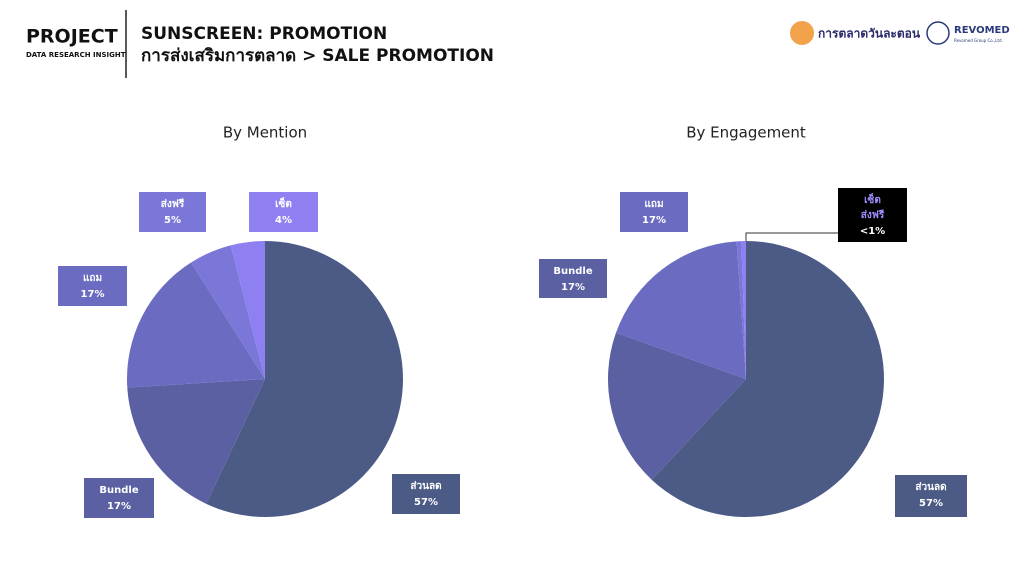 This screenshot has width=1024, height=576. Describe the element at coordinates (72, 37) in the screenshot. I see `brand: PROJECT` at that location.